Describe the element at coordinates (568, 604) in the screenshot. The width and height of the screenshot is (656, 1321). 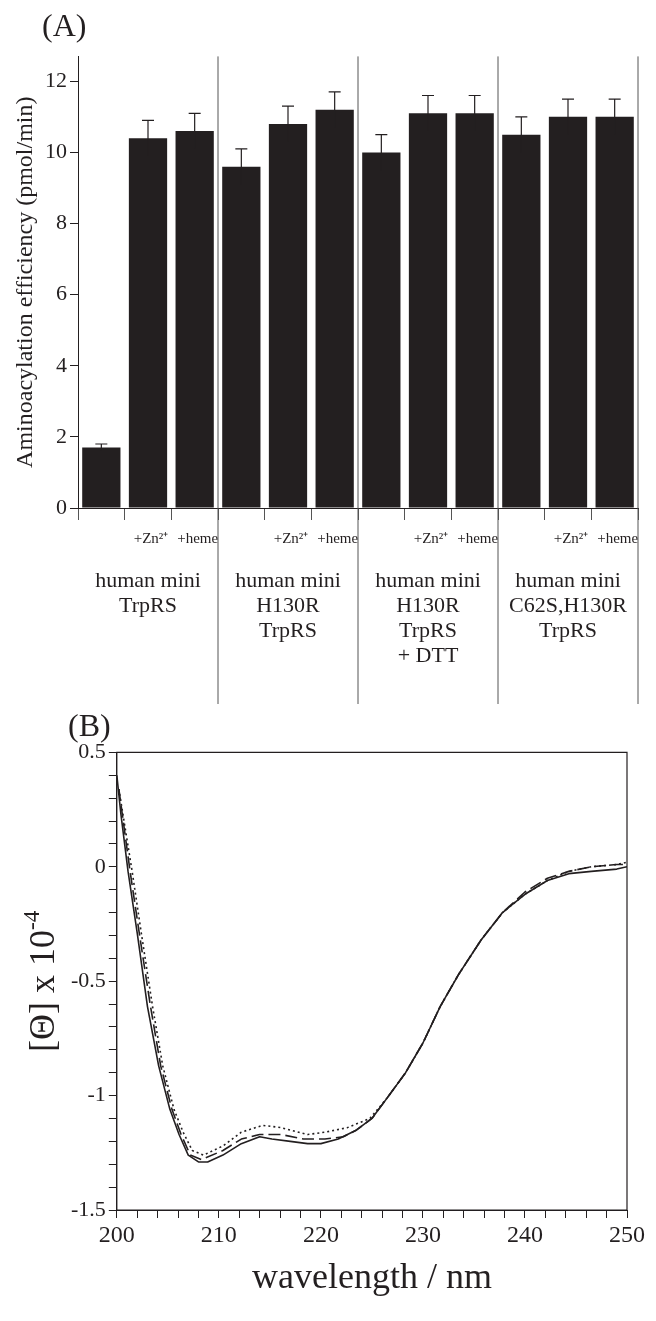
I see `text: human mini C62S,H130R TrpRS` at that location.